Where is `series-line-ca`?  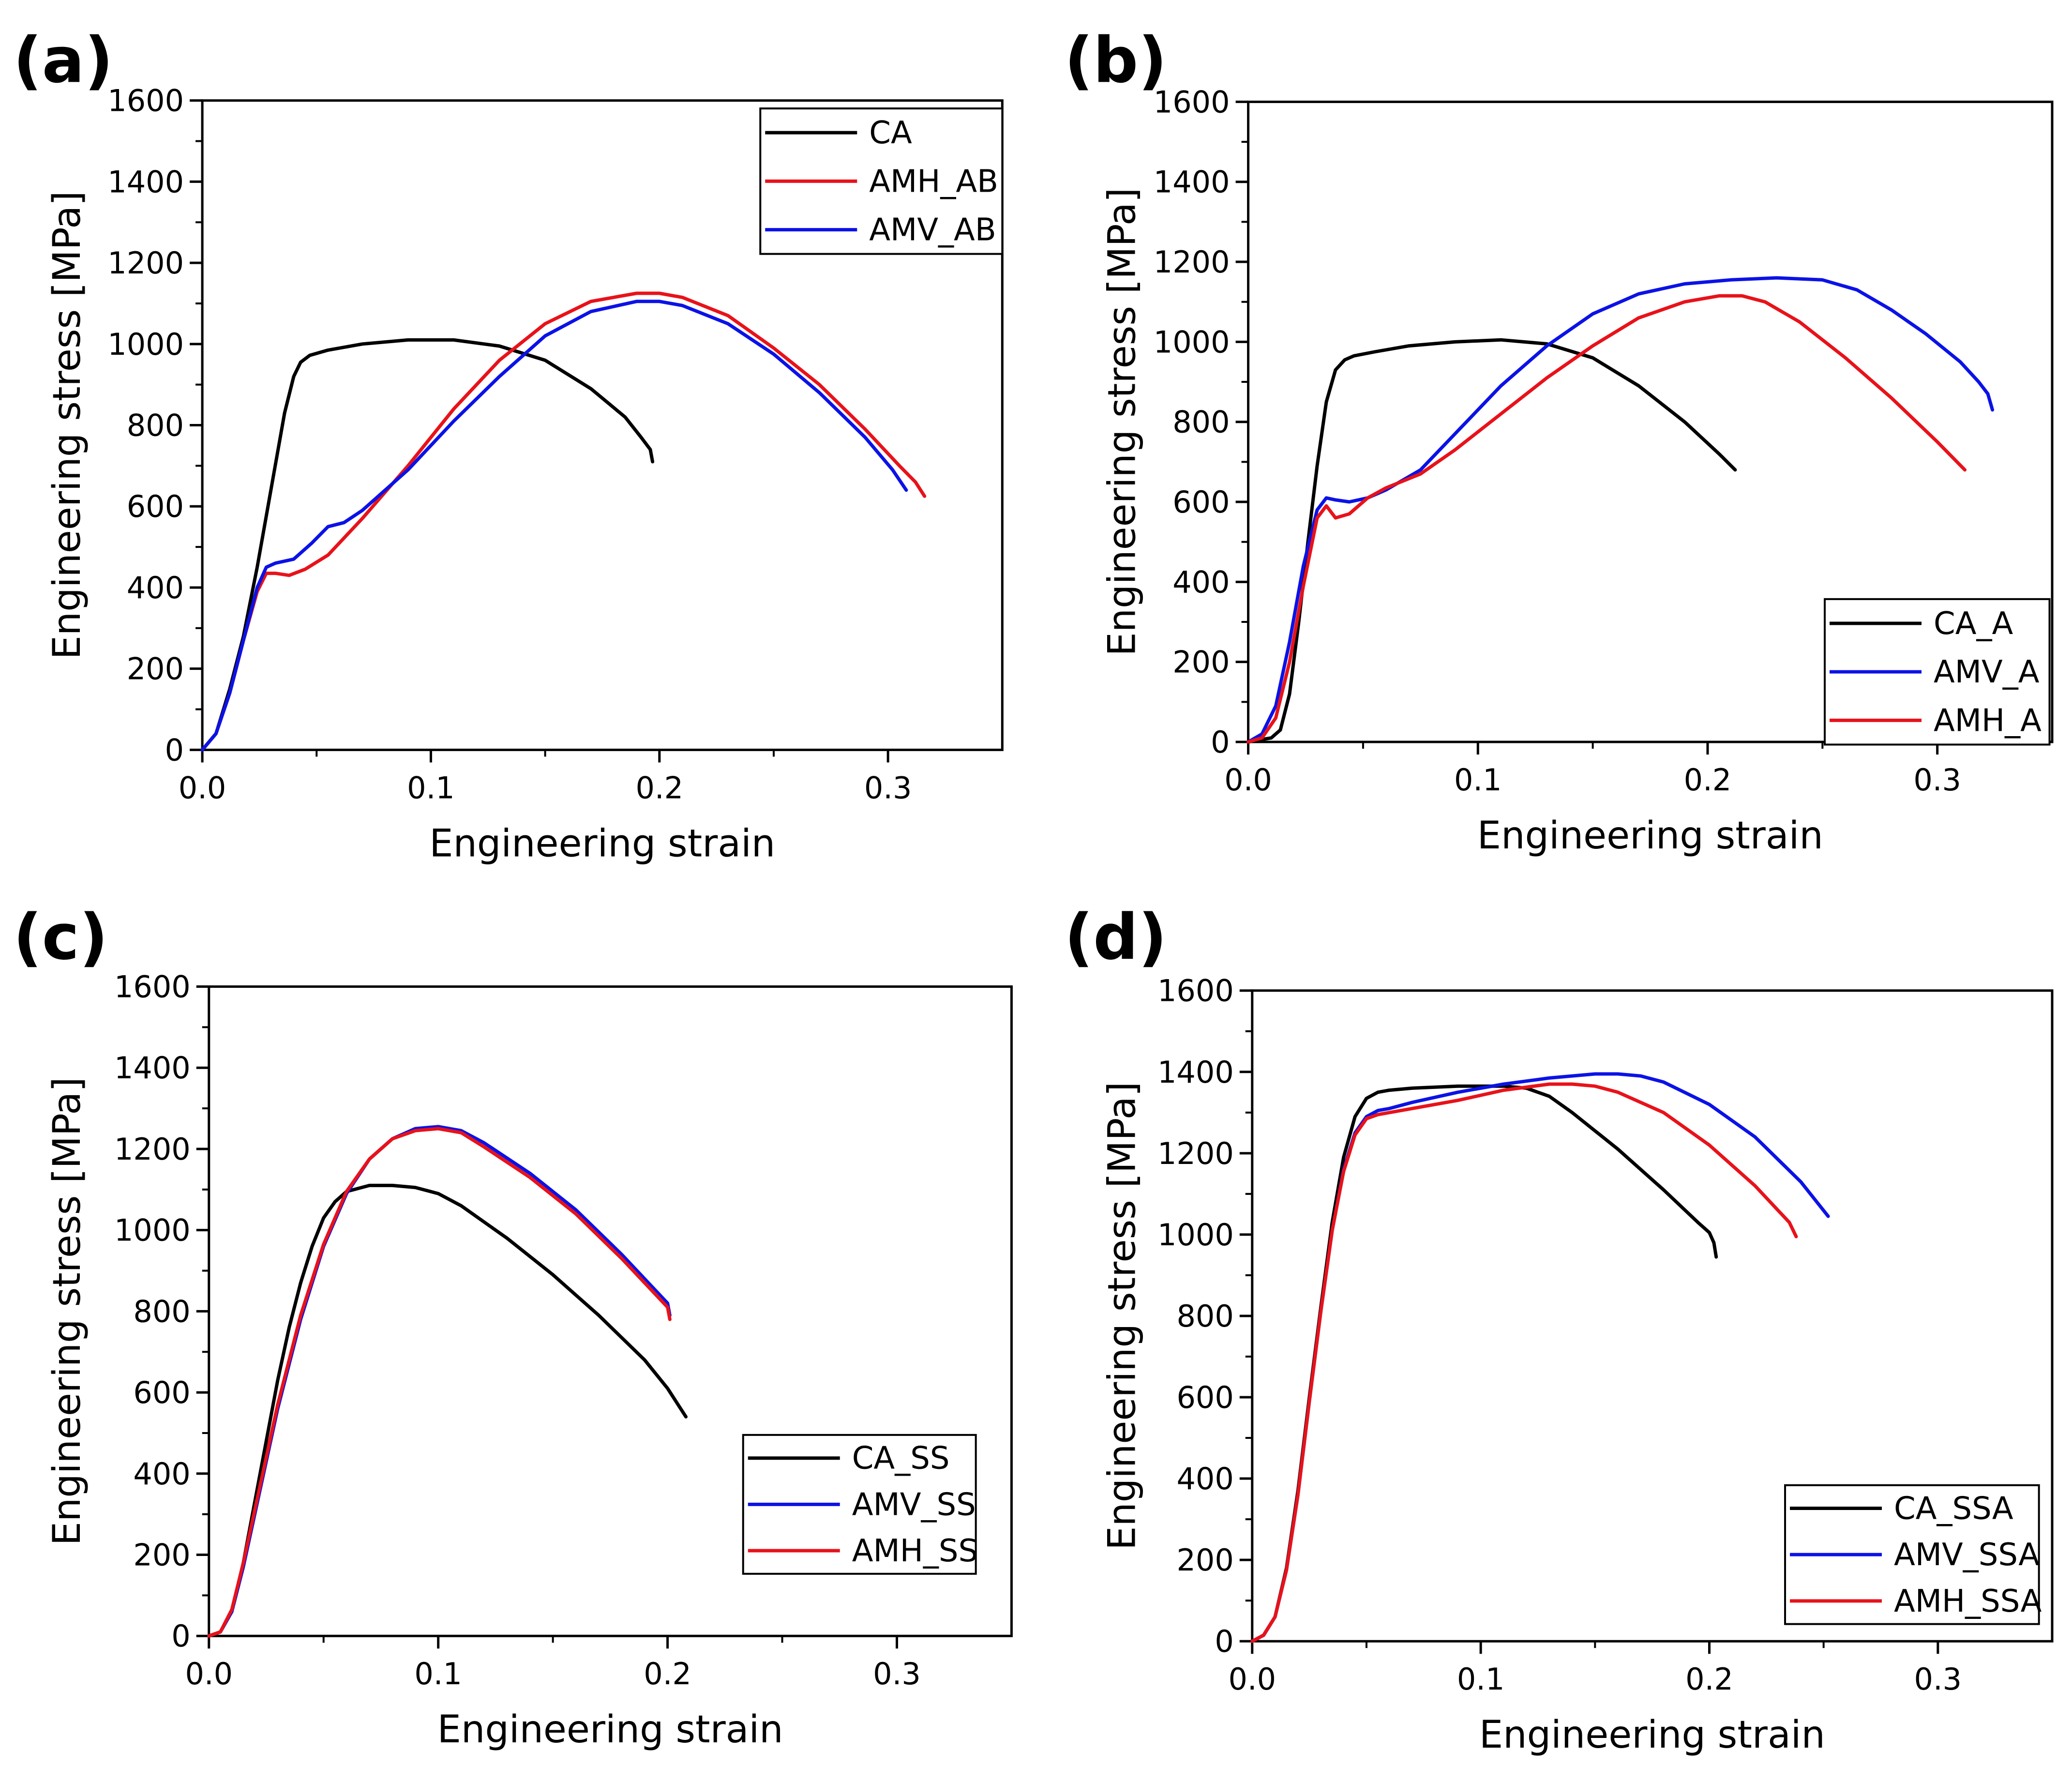
series-line-ca is located at coordinates (427, 545).